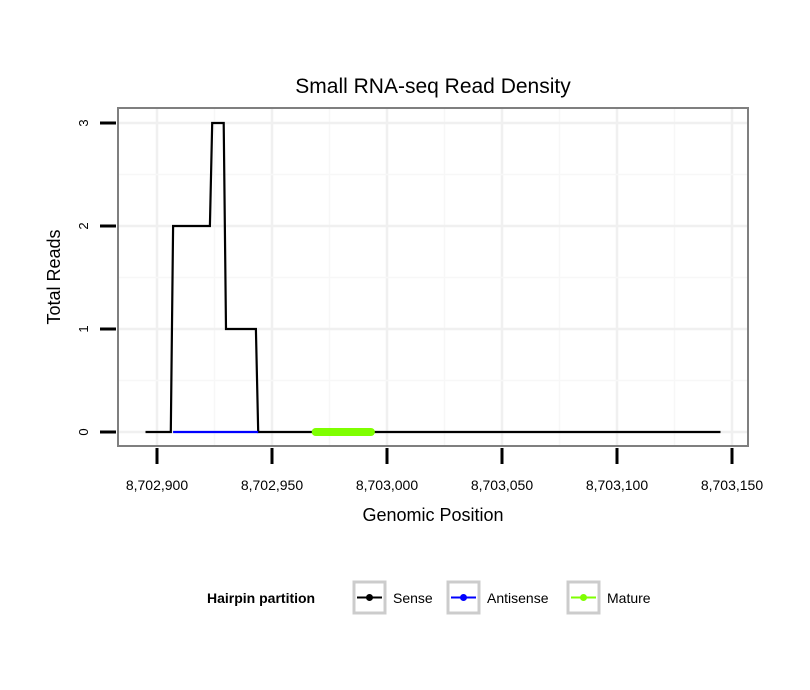  I want to click on legend-label: Mature, so click(629, 598).